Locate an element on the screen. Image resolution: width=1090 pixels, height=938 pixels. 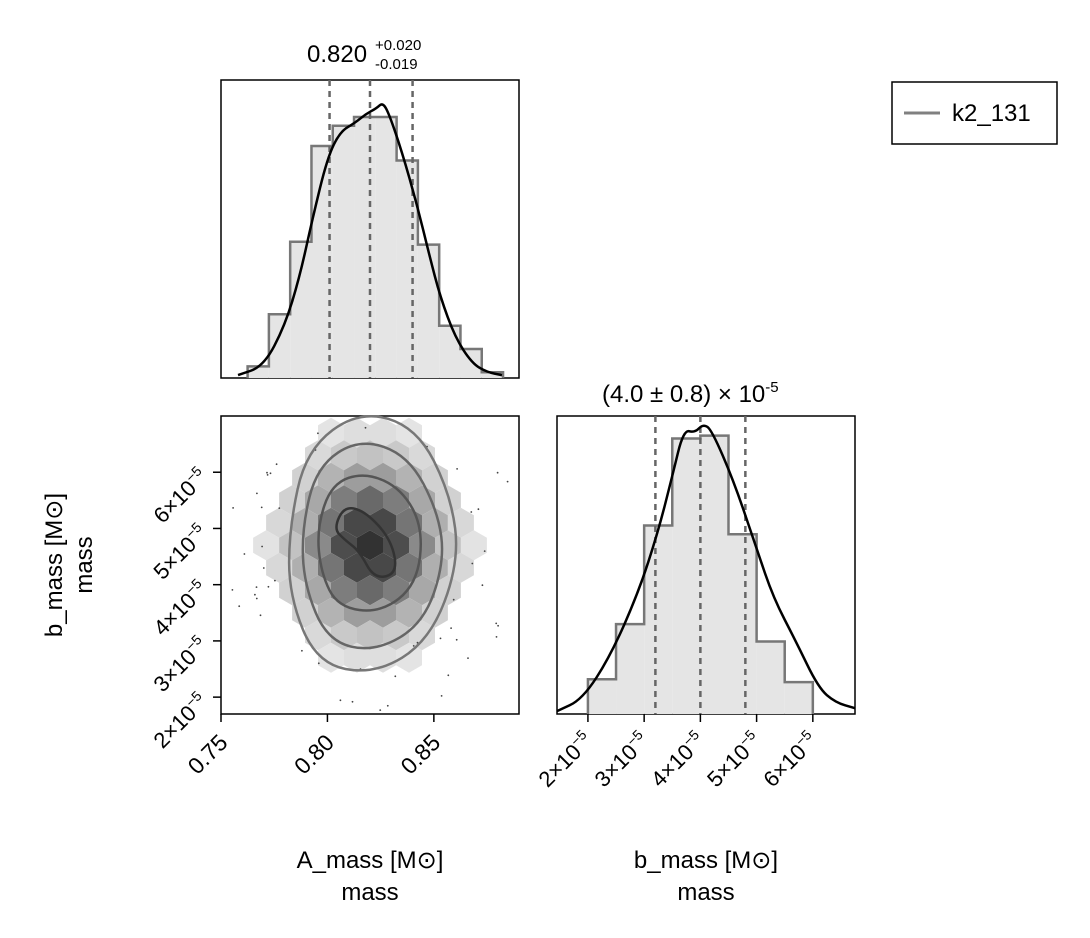
a-mass-kde-curve is located at coordinates (370, 240).